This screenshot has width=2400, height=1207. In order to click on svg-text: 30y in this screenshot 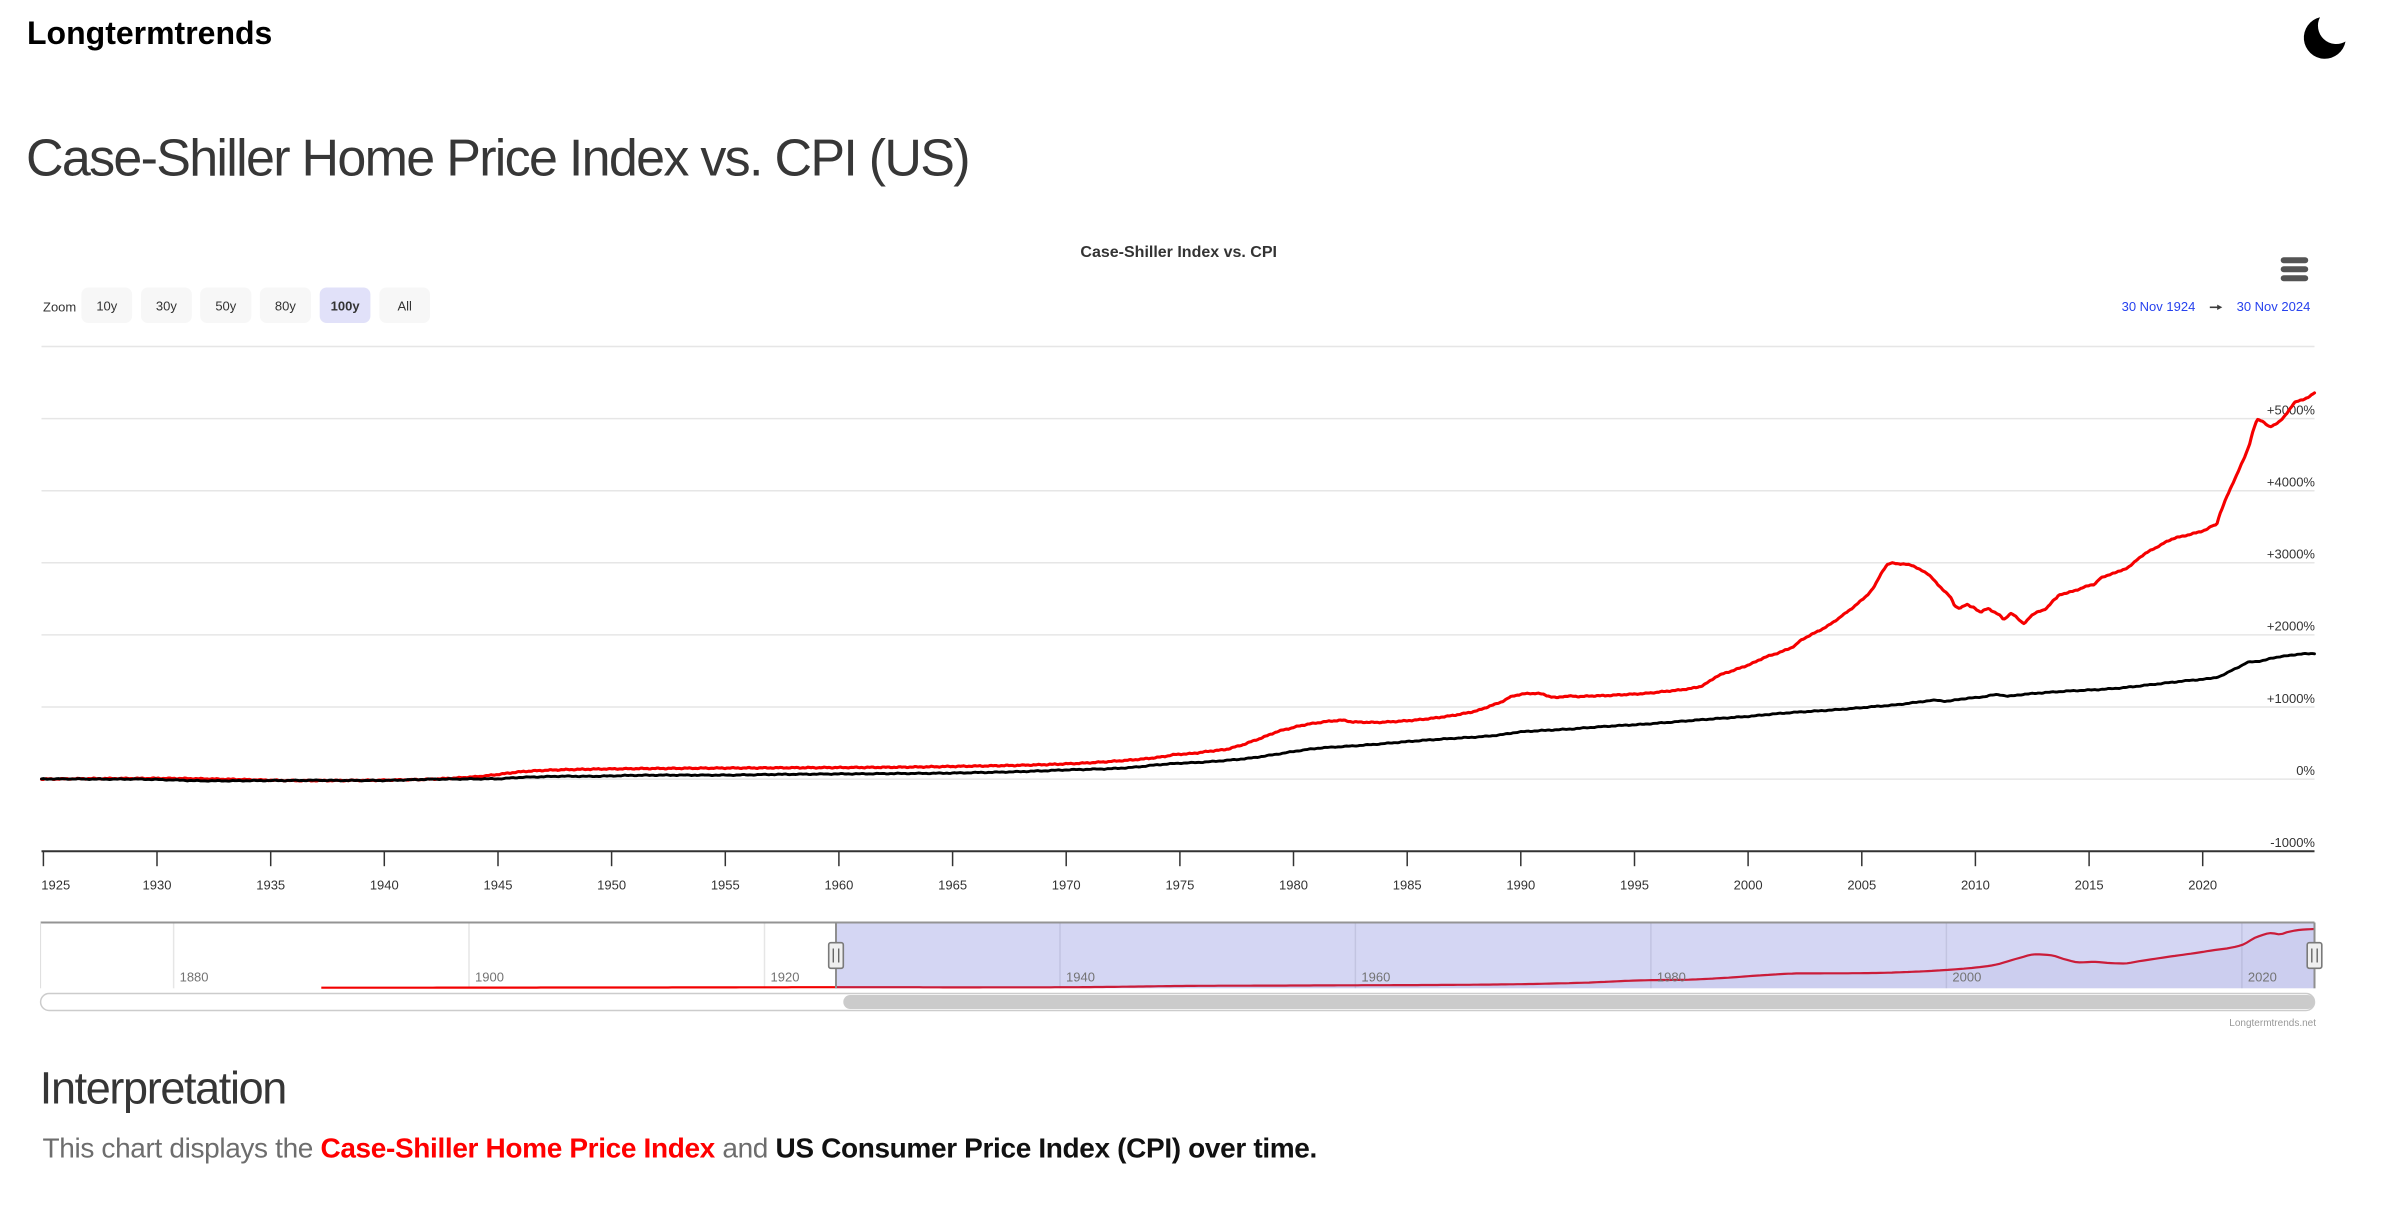, I will do `click(166, 306)`.